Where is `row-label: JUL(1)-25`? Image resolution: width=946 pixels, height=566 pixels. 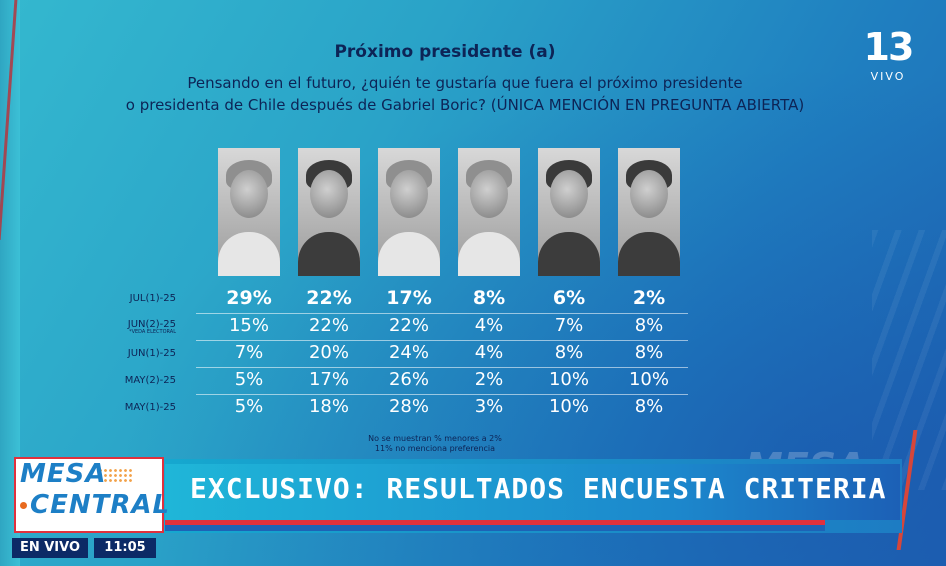 row-label: JUL(1)-25 is located at coordinates (152, 298).